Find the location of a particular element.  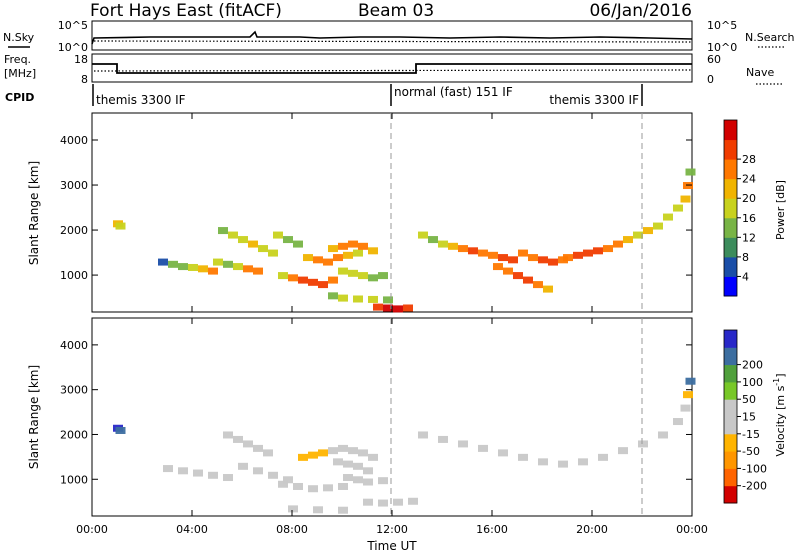

nsky-label: N.Sky is located at coordinates (19, 37).